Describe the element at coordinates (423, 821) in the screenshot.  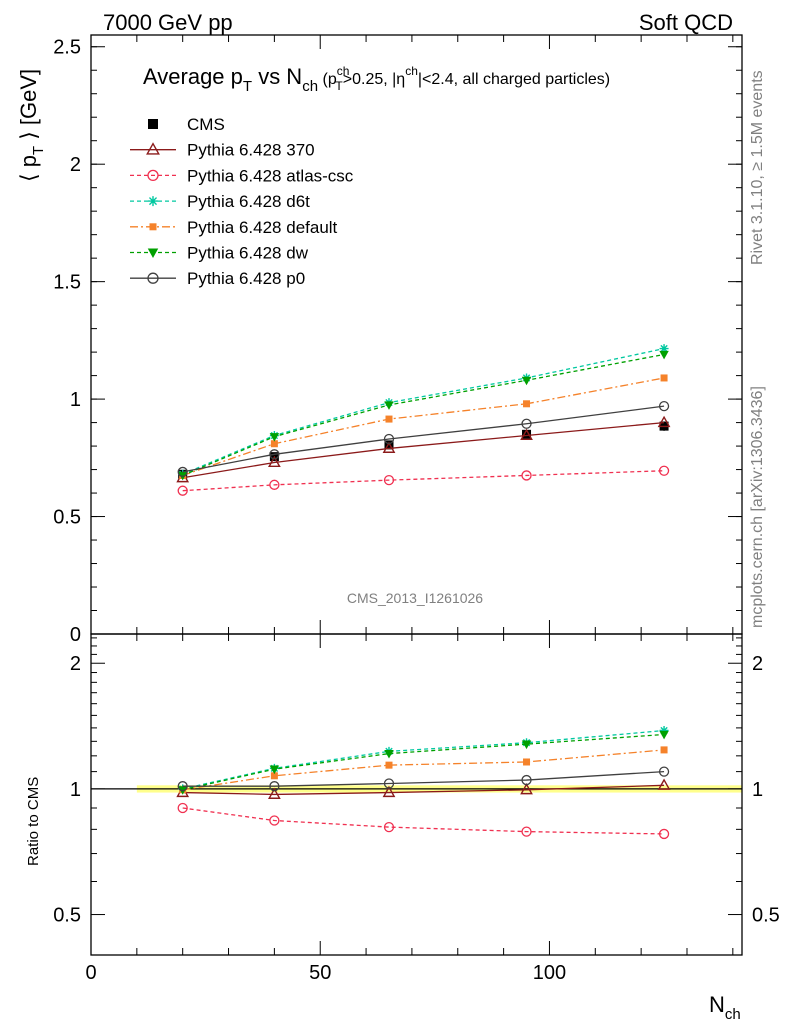
I see `ratio-line-pythia-6-428-atlas-csc` at that location.